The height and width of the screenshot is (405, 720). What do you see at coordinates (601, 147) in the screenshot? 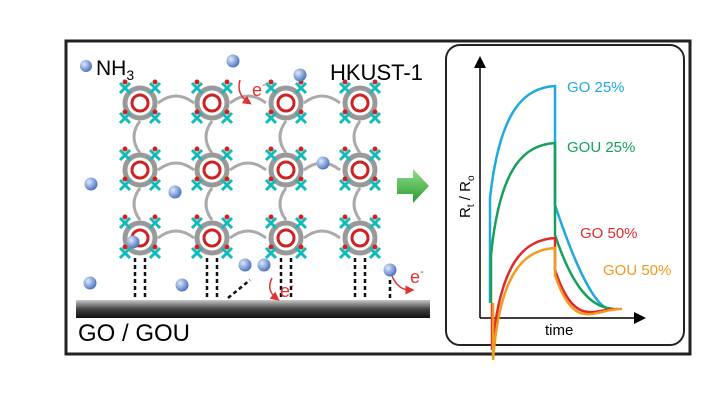
I see `curve-label: GOU 25%` at bounding box center [601, 147].